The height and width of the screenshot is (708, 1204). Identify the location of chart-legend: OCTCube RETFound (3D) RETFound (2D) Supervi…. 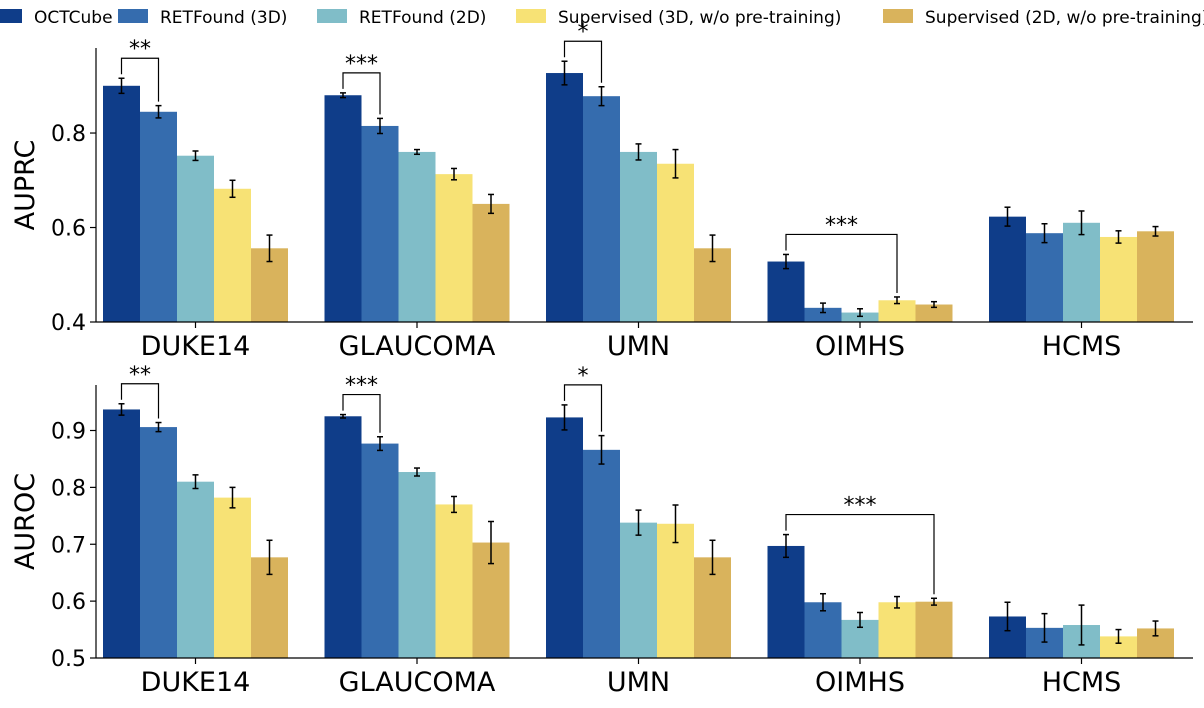
(602, 18).